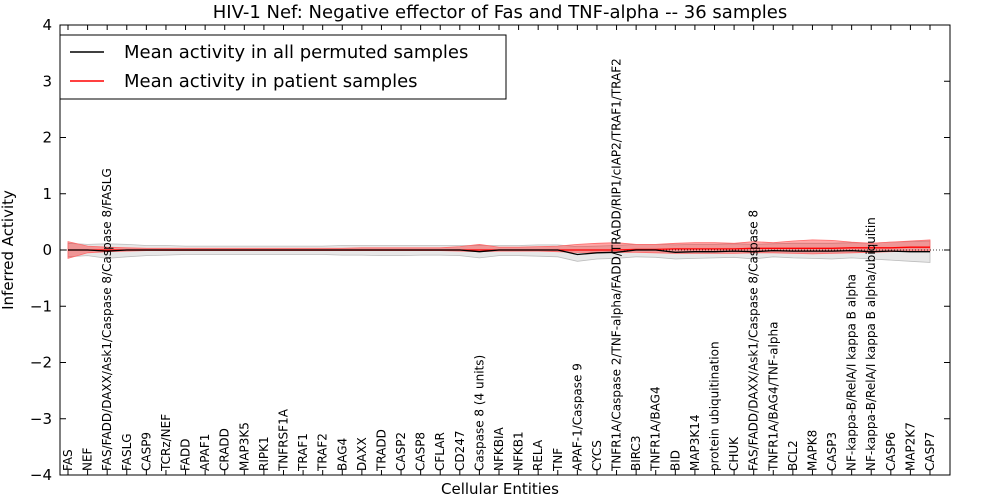 This screenshot has height=500, width=1000. What do you see at coordinates (499, 448) in the screenshot?
I see `x-tick-label: NFKBIA` at bounding box center [499, 448].